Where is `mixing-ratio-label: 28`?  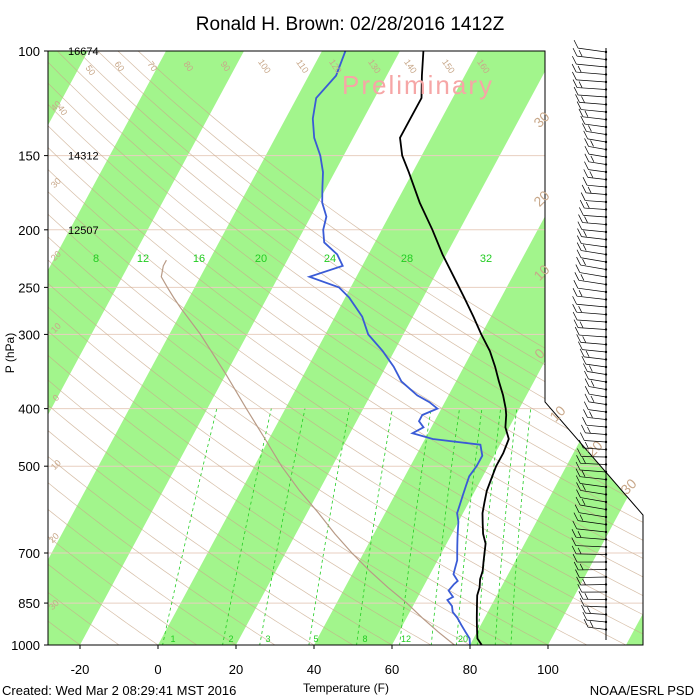
mixing-ratio-label: 28 is located at coordinates (407, 259).